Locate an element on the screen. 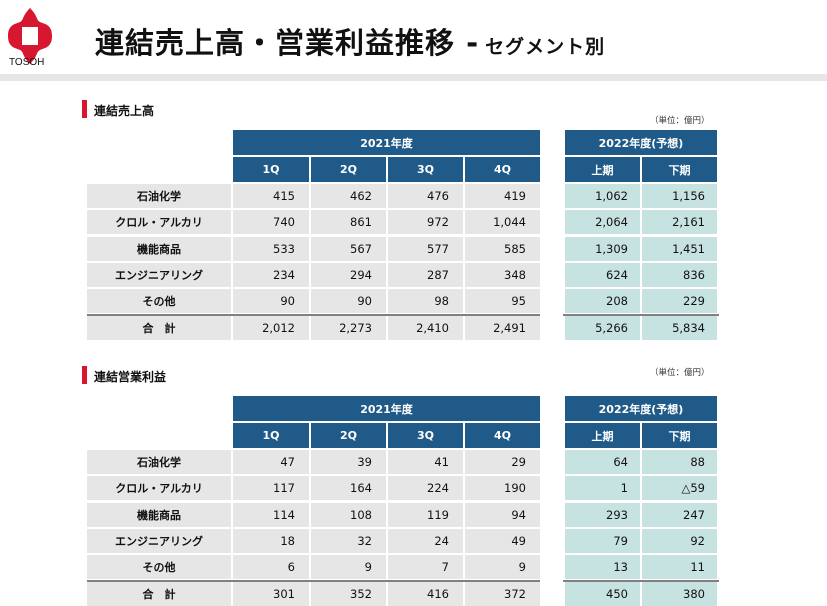 This screenshot has width=827, height=606. brand-name: TOSOH is located at coordinates (27, 62).